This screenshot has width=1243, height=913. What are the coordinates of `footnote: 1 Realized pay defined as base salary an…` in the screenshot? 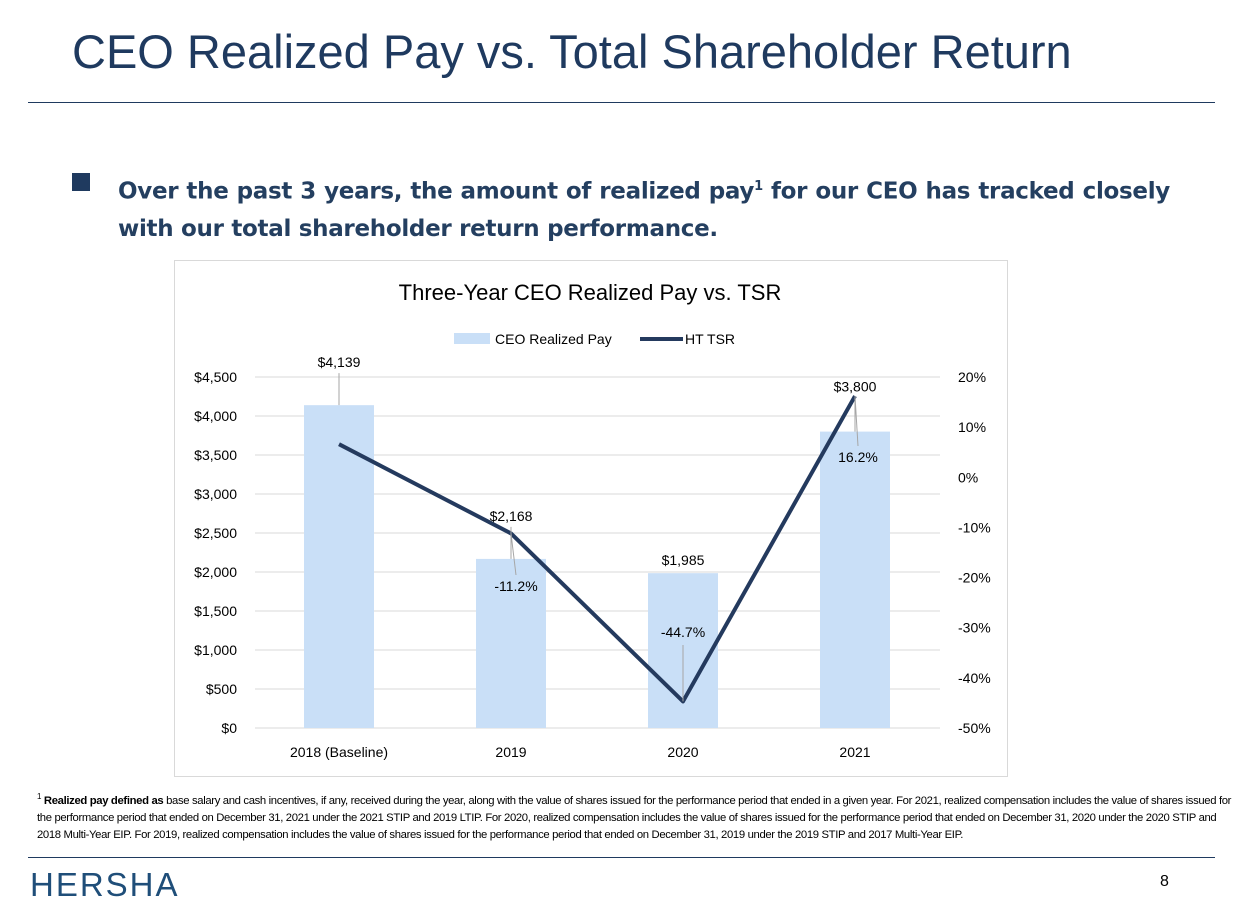 It's located at (637, 816).